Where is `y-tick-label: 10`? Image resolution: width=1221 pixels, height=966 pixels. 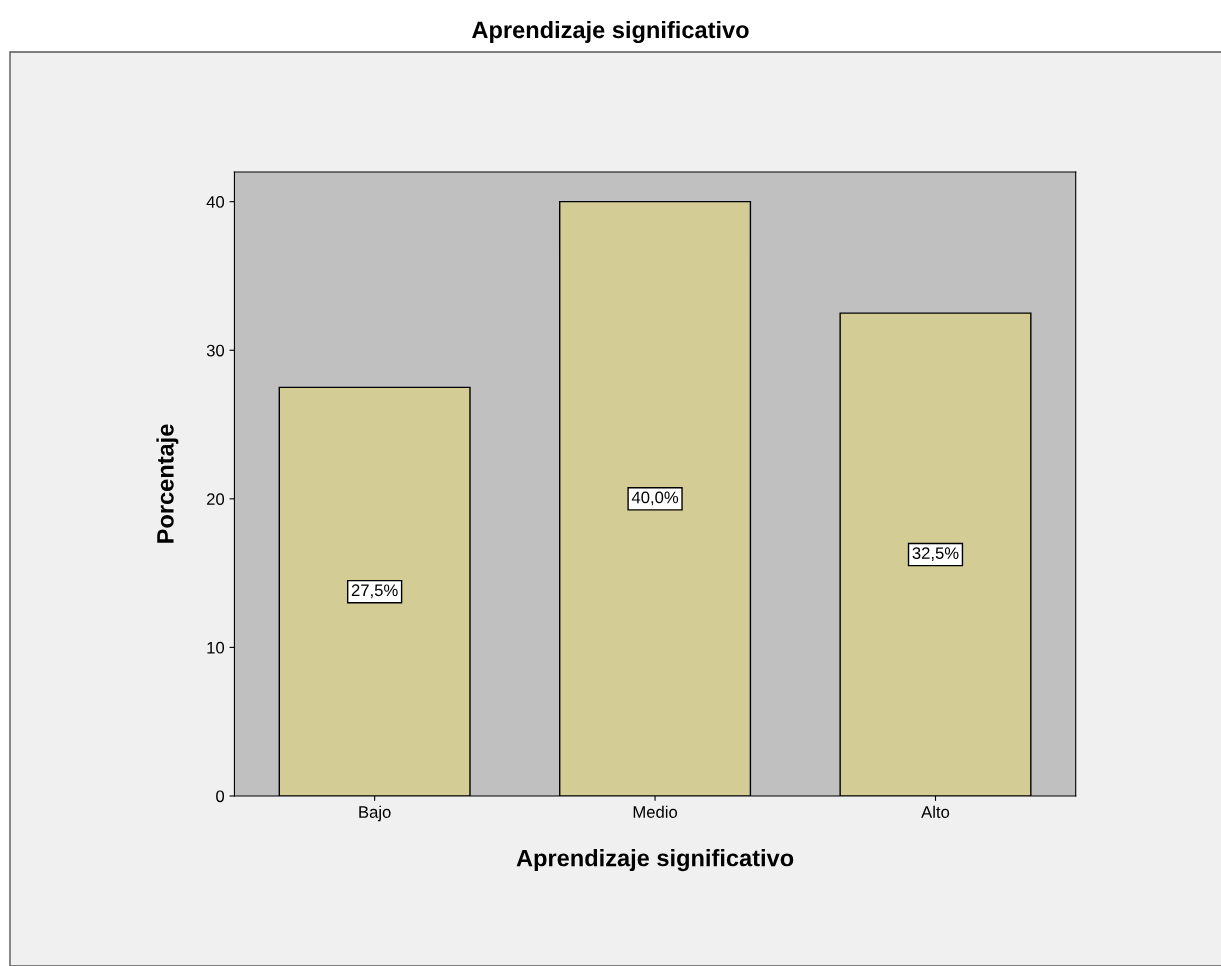
y-tick-label: 10 is located at coordinates (216, 647).